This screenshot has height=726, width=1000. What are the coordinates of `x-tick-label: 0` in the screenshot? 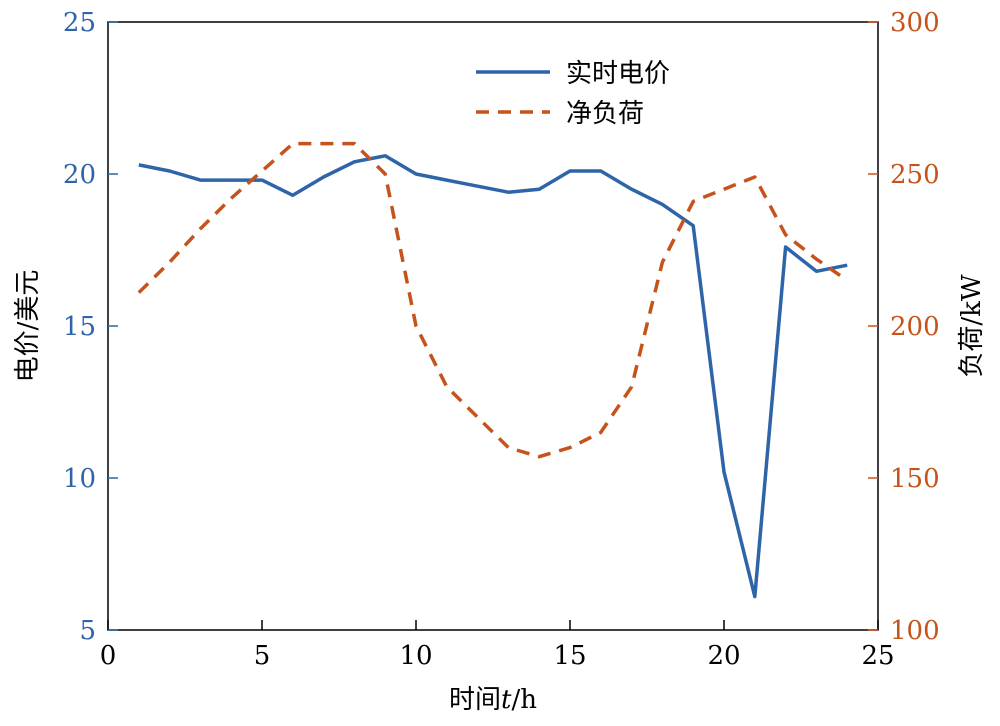 It's located at (108, 656).